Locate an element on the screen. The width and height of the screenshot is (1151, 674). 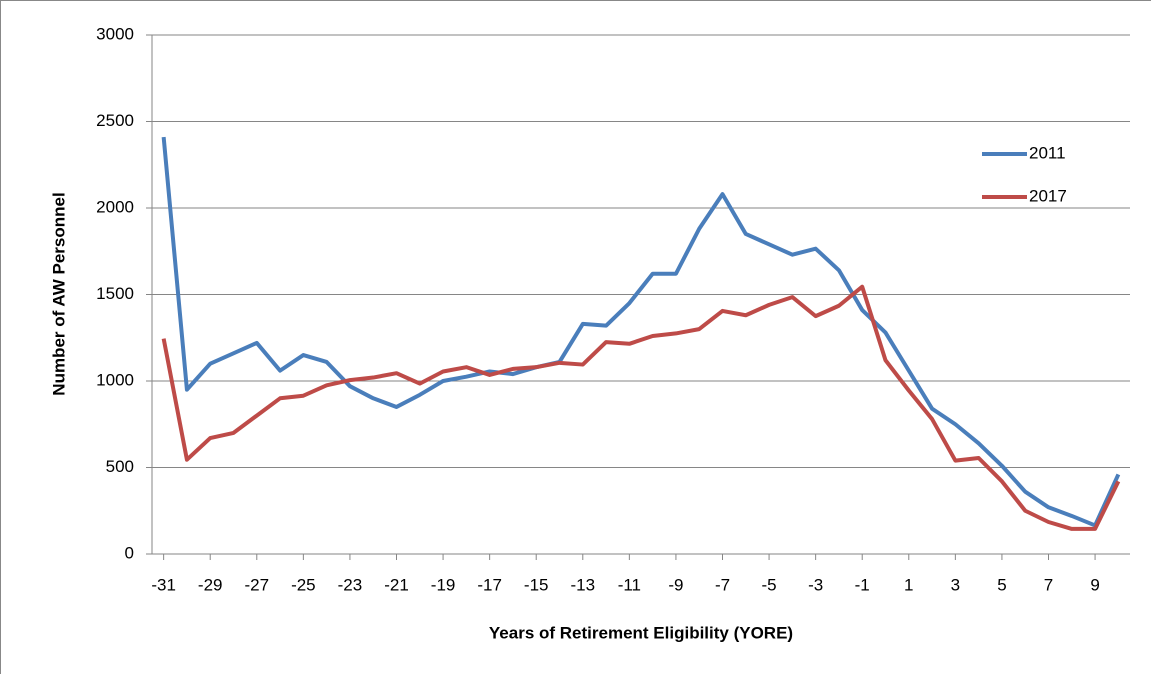
x-tick-label: -11 is located at coordinates (629, 584).